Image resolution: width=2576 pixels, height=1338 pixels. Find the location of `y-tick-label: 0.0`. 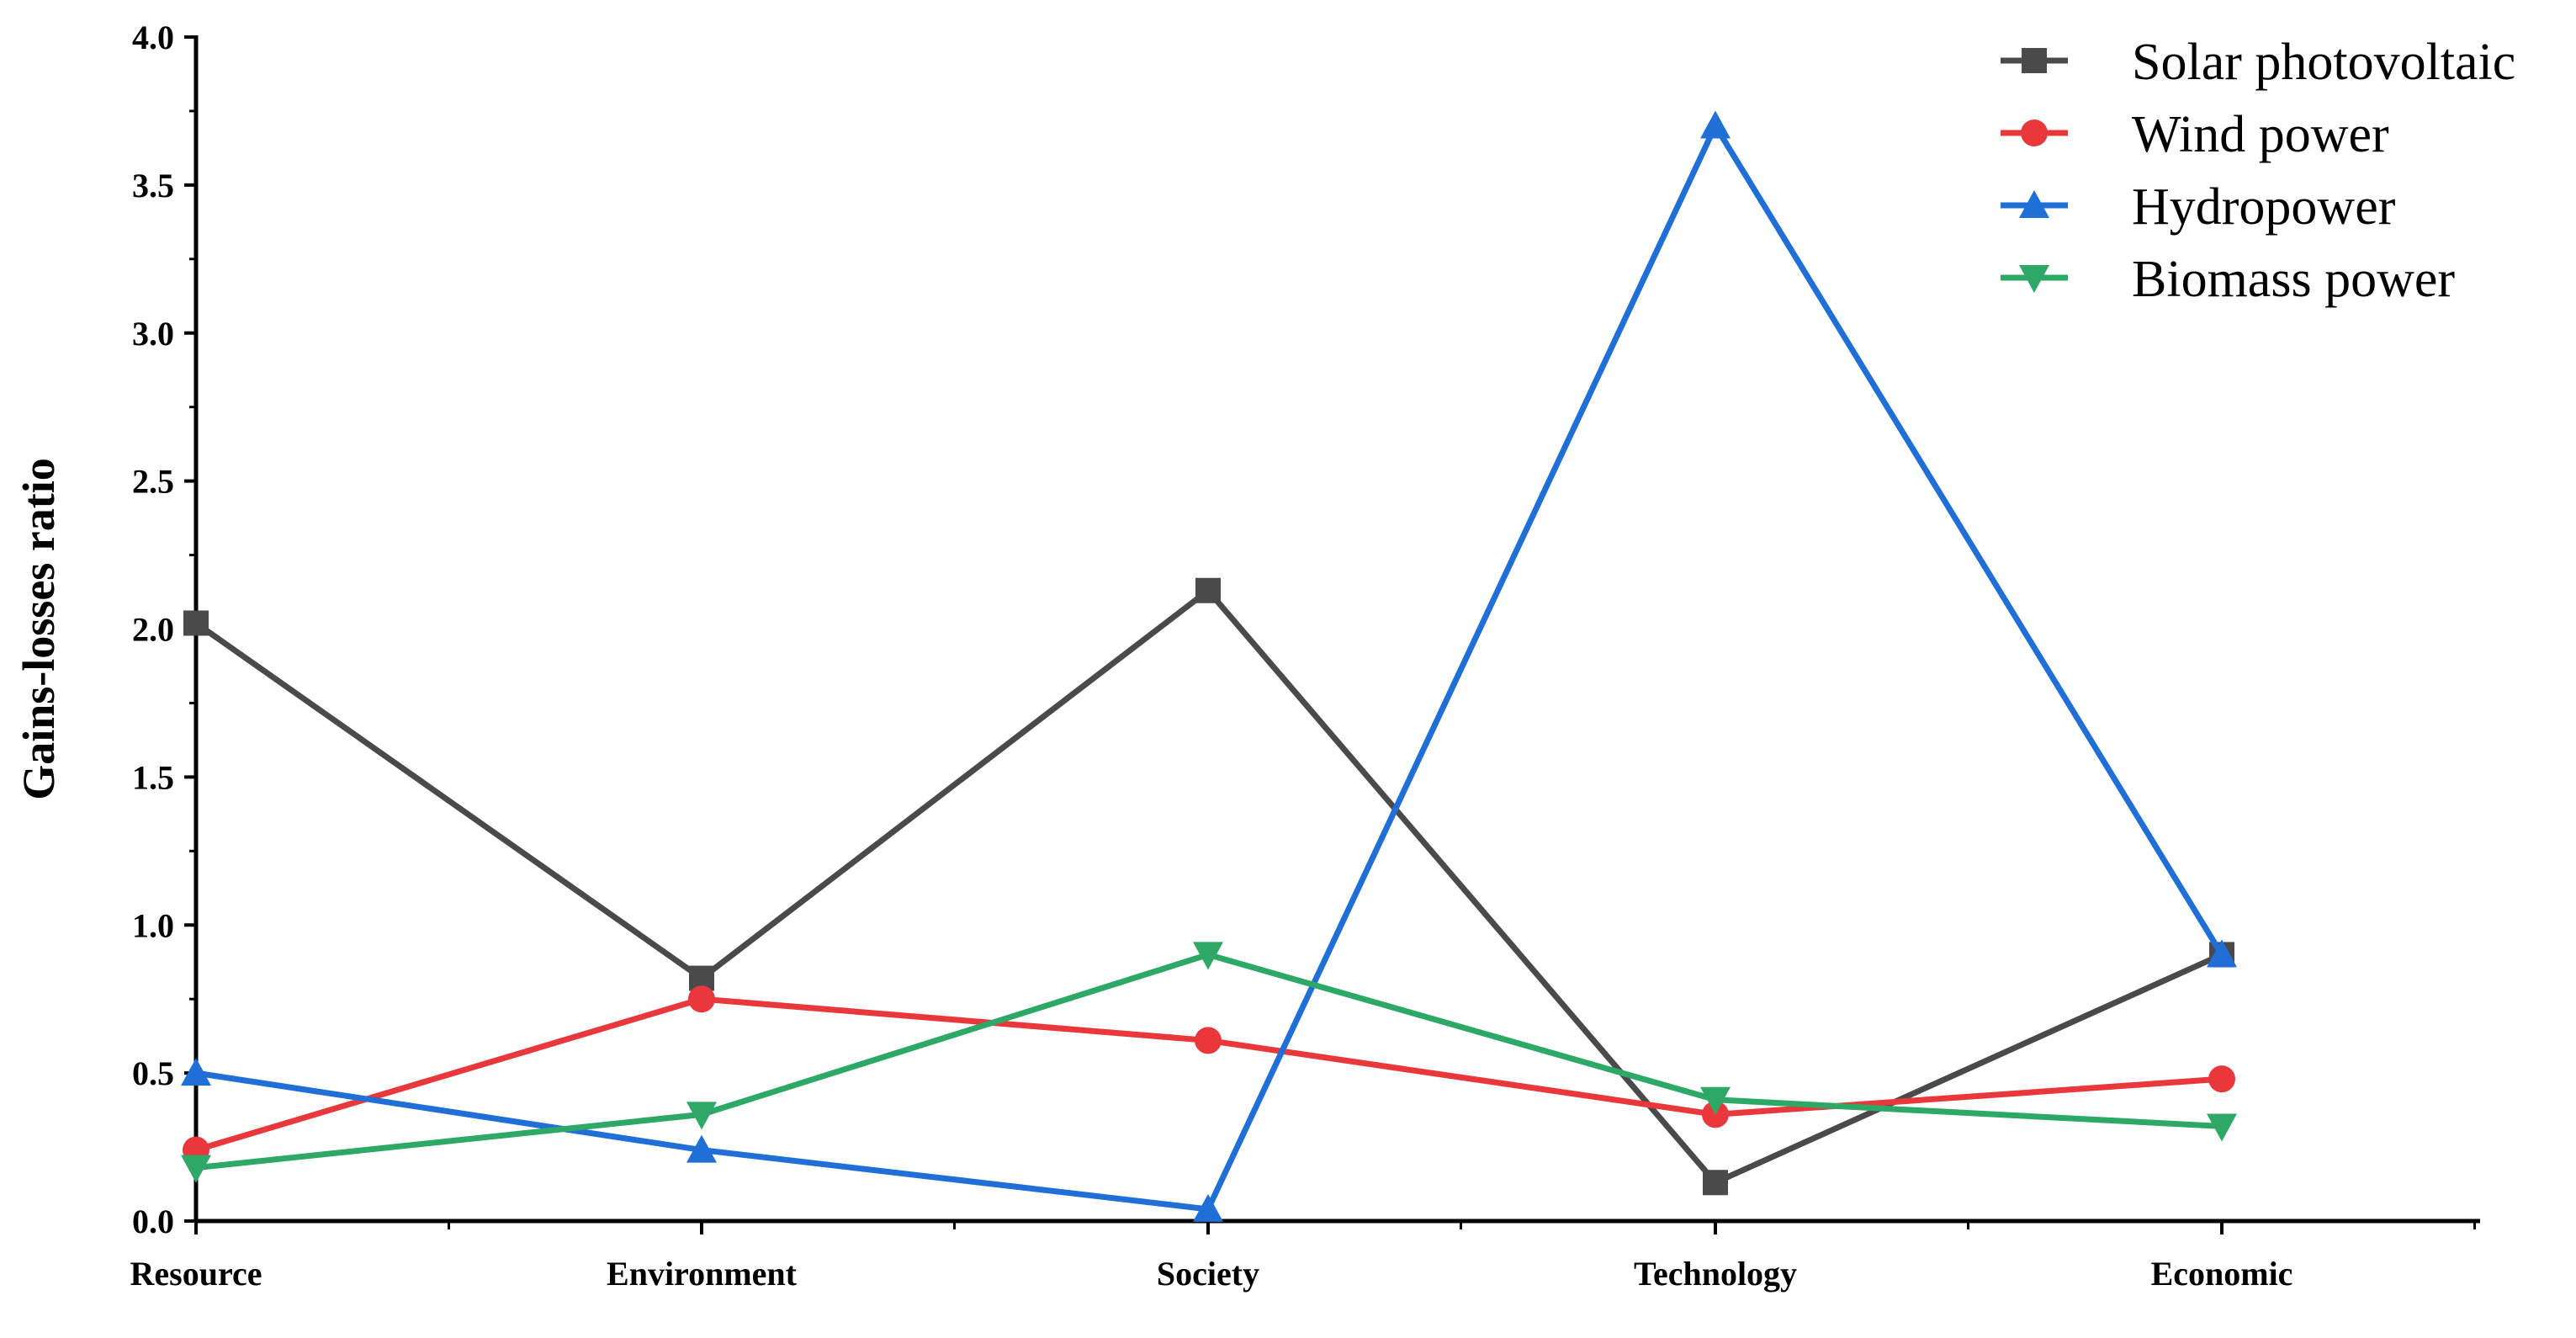

y-tick-label: 0.0 is located at coordinates (153, 1221).